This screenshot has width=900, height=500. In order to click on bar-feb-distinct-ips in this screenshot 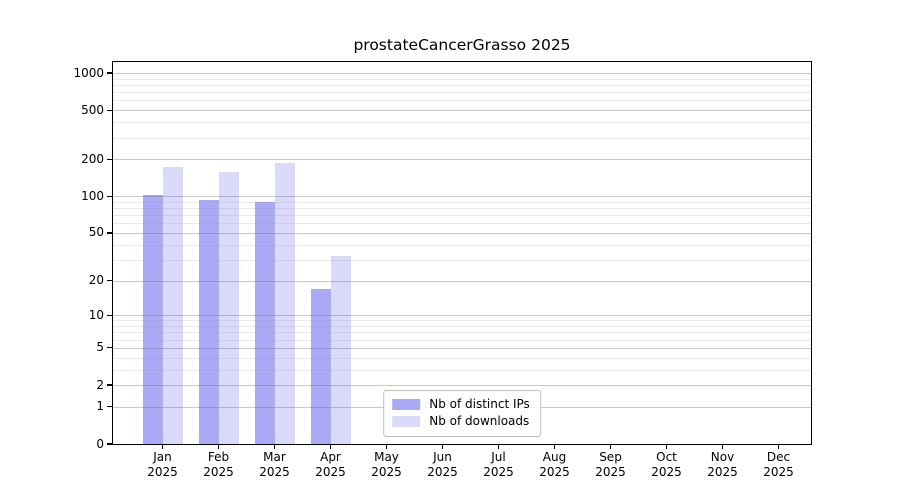, I will do `click(208, 321)`.